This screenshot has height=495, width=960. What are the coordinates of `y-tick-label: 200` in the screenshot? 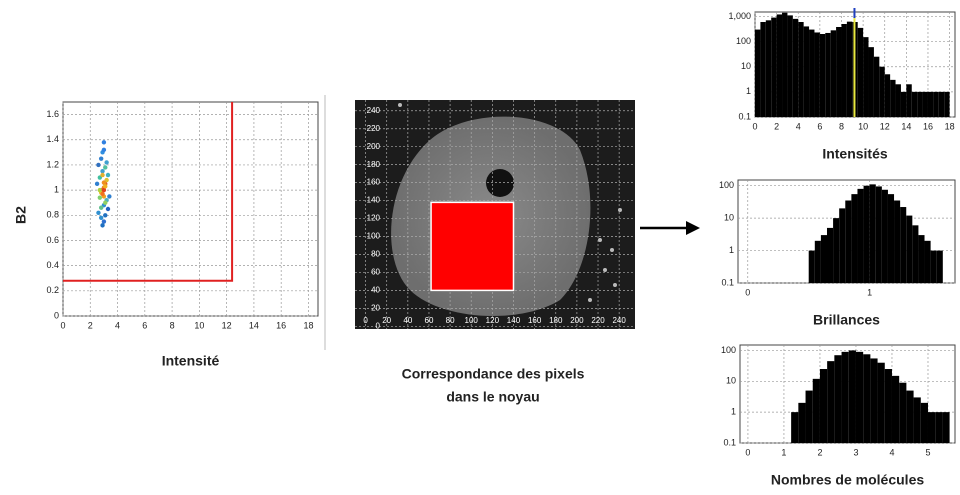 It's located at (374, 146).